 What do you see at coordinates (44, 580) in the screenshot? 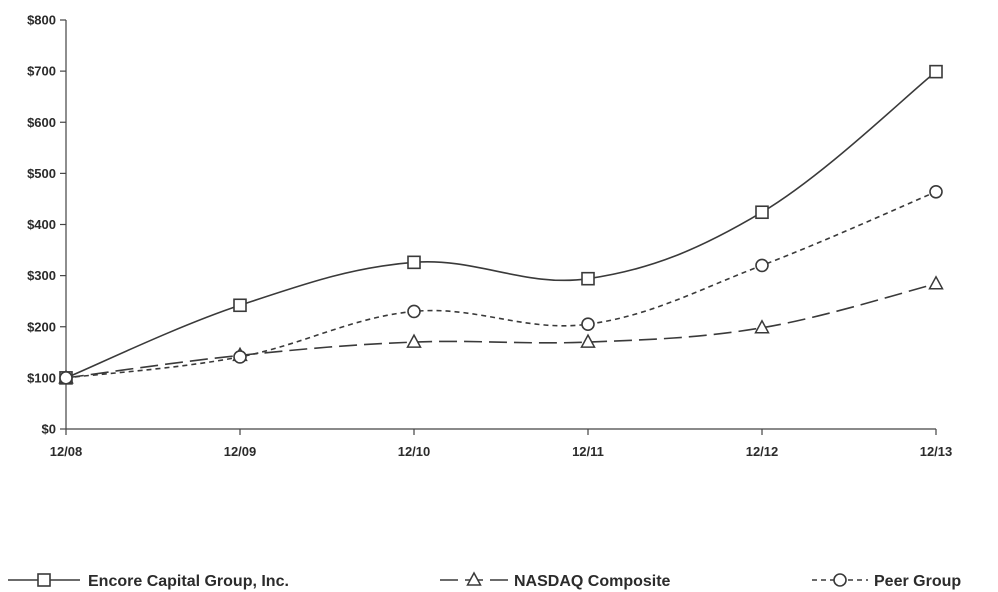
I see `legend-marker-square` at bounding box center [44, 580].